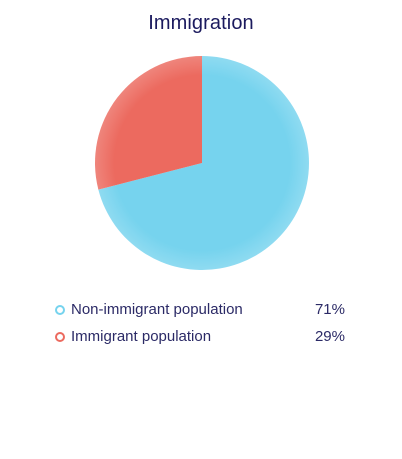  Describe the element at coordinates (148, 123) in the screenshot. I see `pie-slice-immigrant-population` at that location.